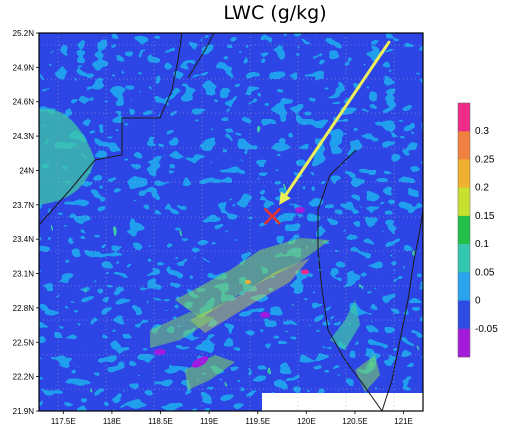 This screenshot has width=509, height=444. Describe the element at coordinates (24, 308) in the screenshot. I see `lat-tick-label: 22.8N` at that location.